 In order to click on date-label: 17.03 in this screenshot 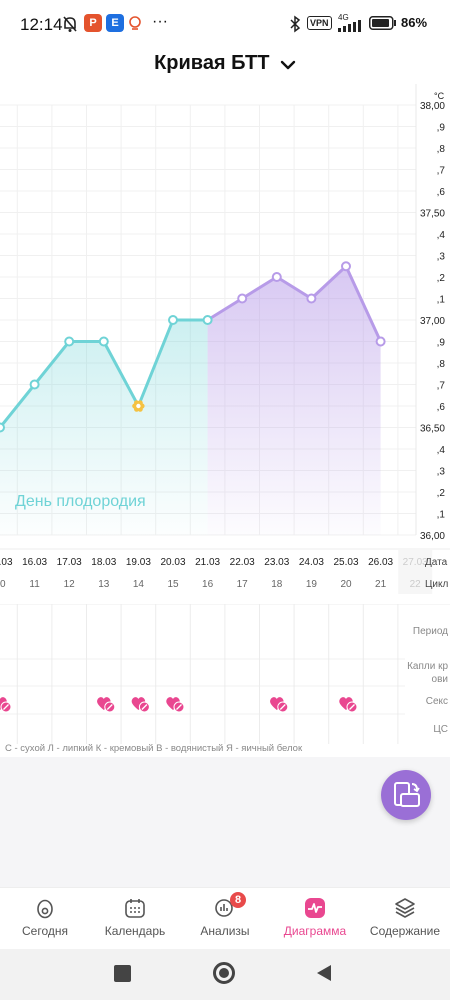, I will do `click(69, 562)`.